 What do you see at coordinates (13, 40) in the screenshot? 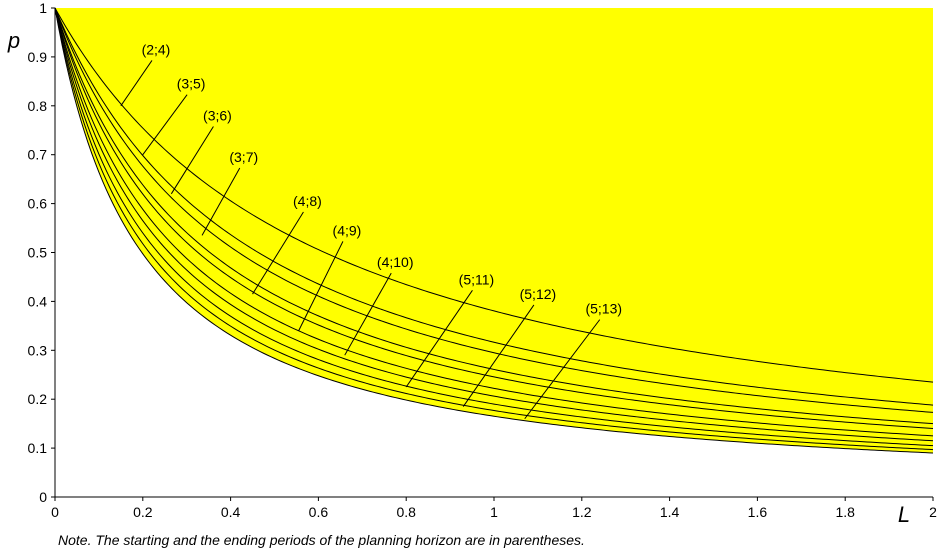
I see `y-axis-title: p` at bounding box center [13, 40].